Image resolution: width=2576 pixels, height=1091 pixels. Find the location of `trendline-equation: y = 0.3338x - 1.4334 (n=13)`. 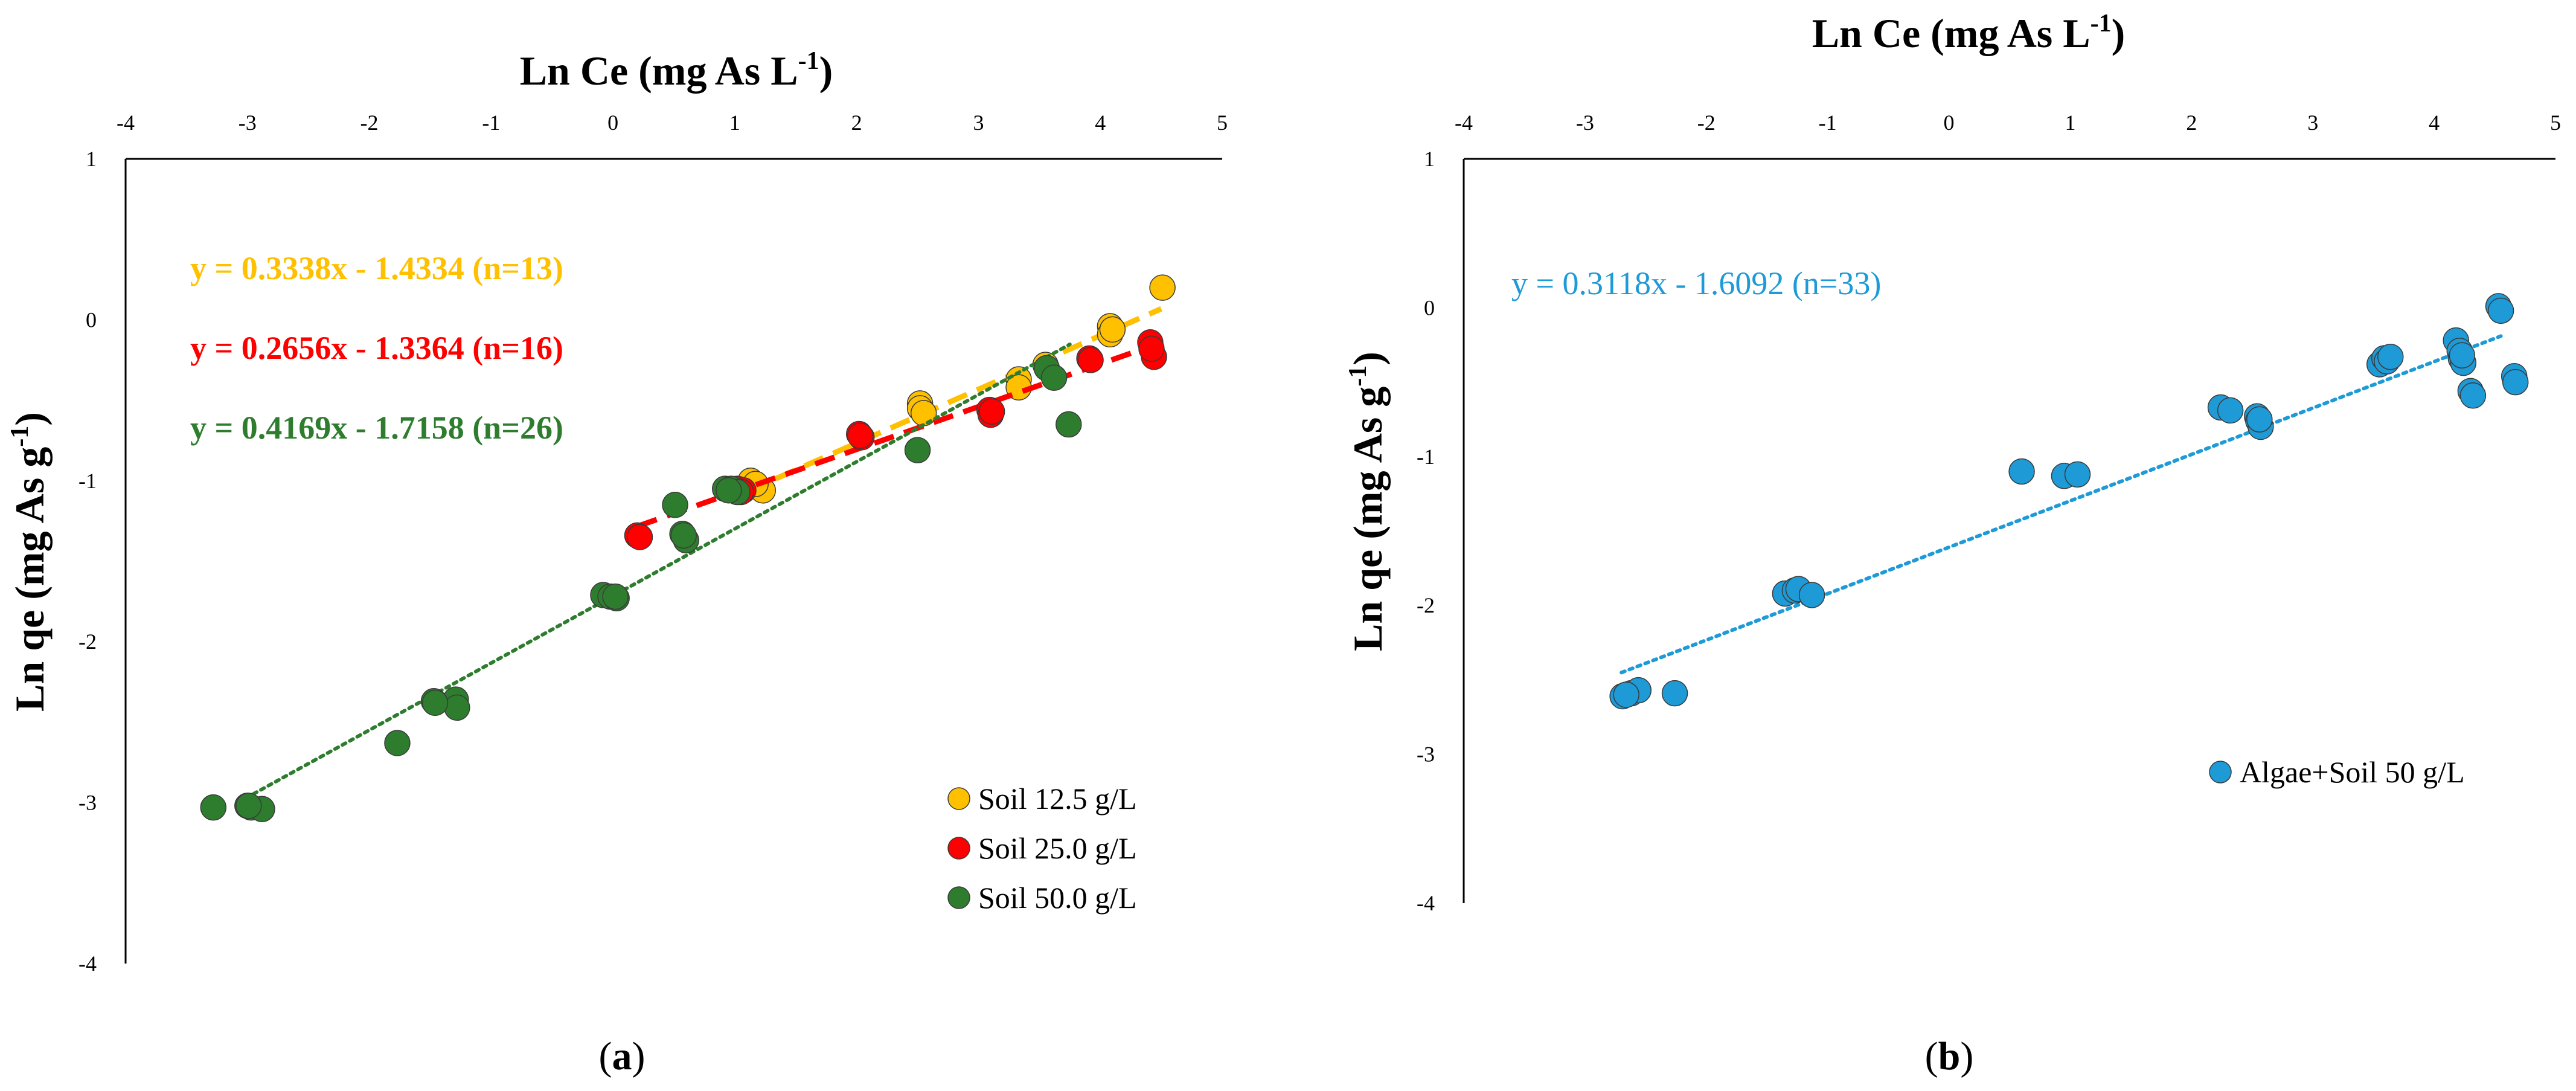

trendline-equation: y = 0.3338x - 1.4334 (n=13) is located at coordinates (376, 268).